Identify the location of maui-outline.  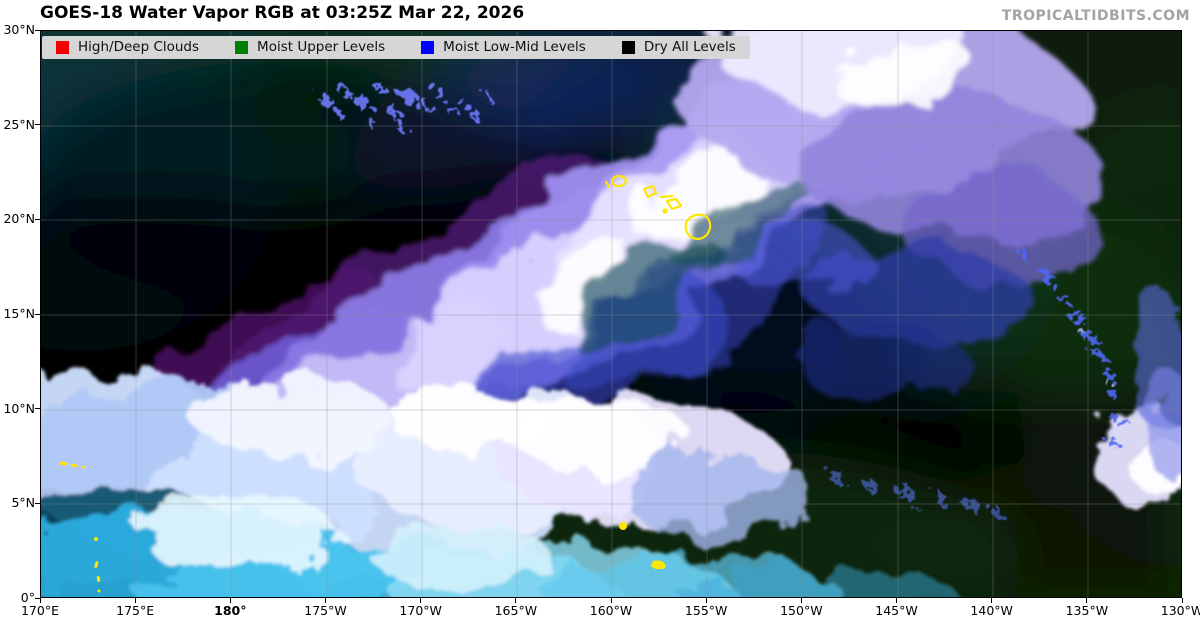
(674, 204).